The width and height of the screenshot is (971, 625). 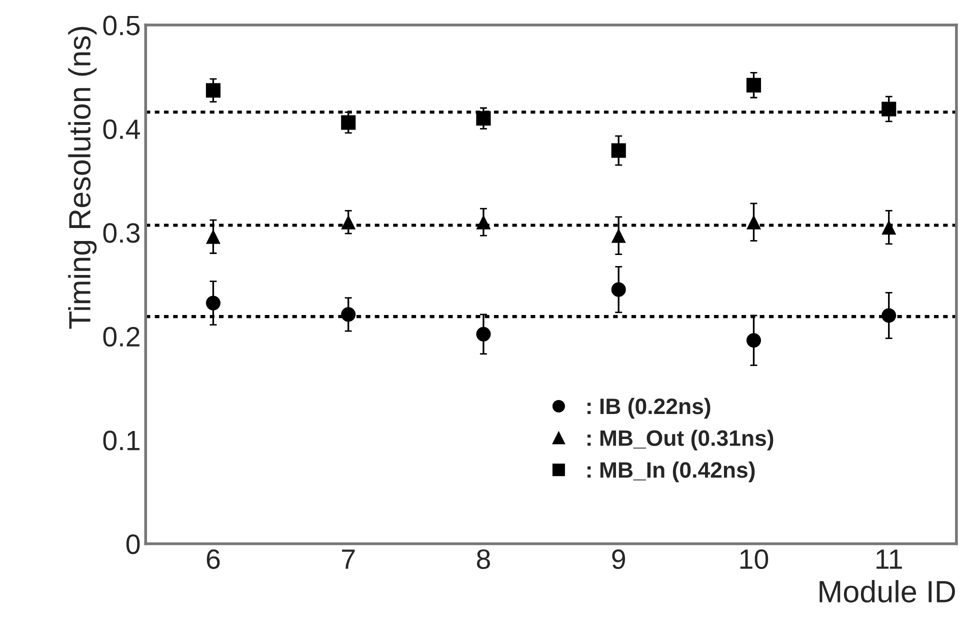 What do you see at coordinates (121, 440) in the screenshot?
I see `y-tick-label: 0.1` at bounding box center [121, 440].